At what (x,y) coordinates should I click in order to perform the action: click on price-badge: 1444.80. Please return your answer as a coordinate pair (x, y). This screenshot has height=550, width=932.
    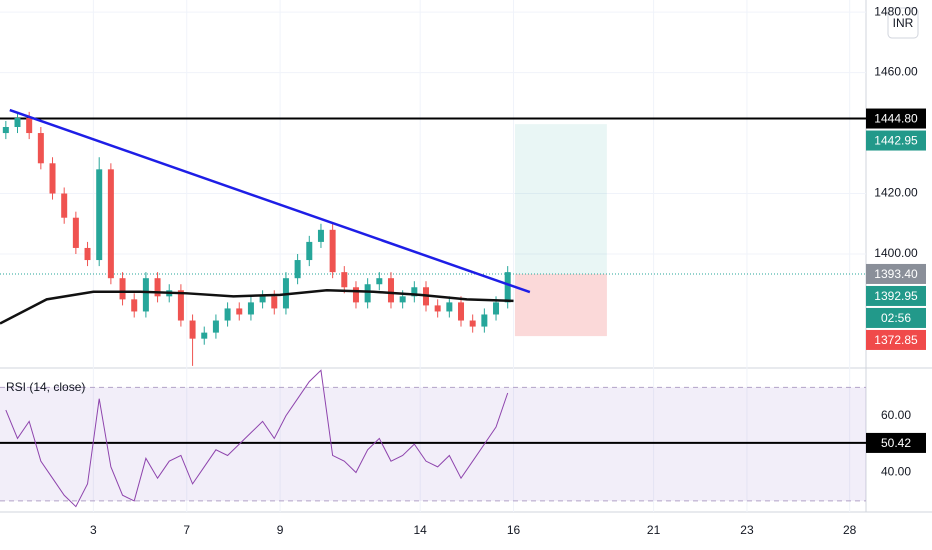
    Looking at the image, I should click on (896, 119).